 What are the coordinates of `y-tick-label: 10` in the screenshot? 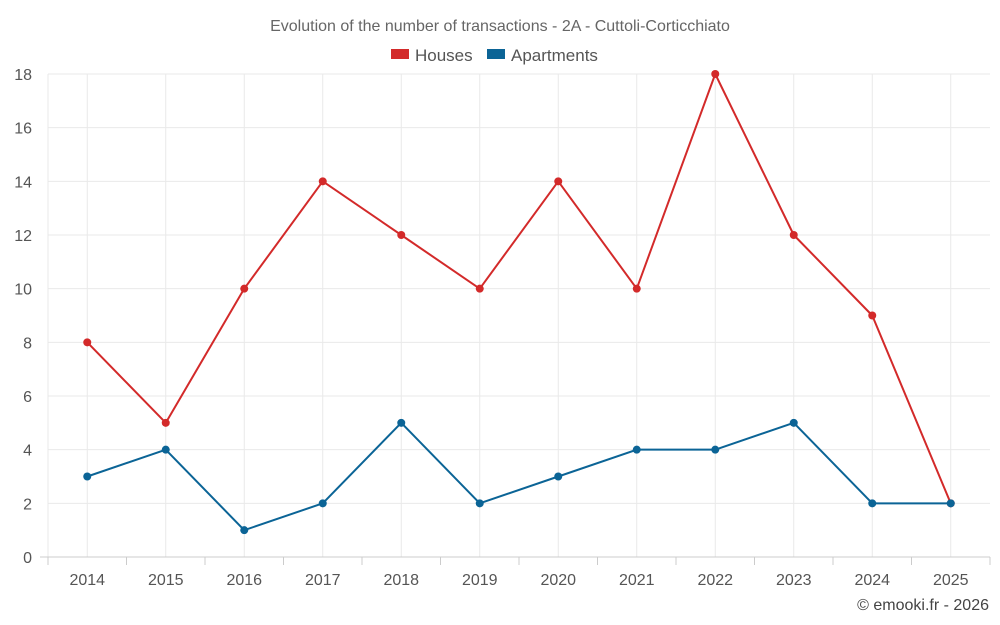 It's located at (23, 290).